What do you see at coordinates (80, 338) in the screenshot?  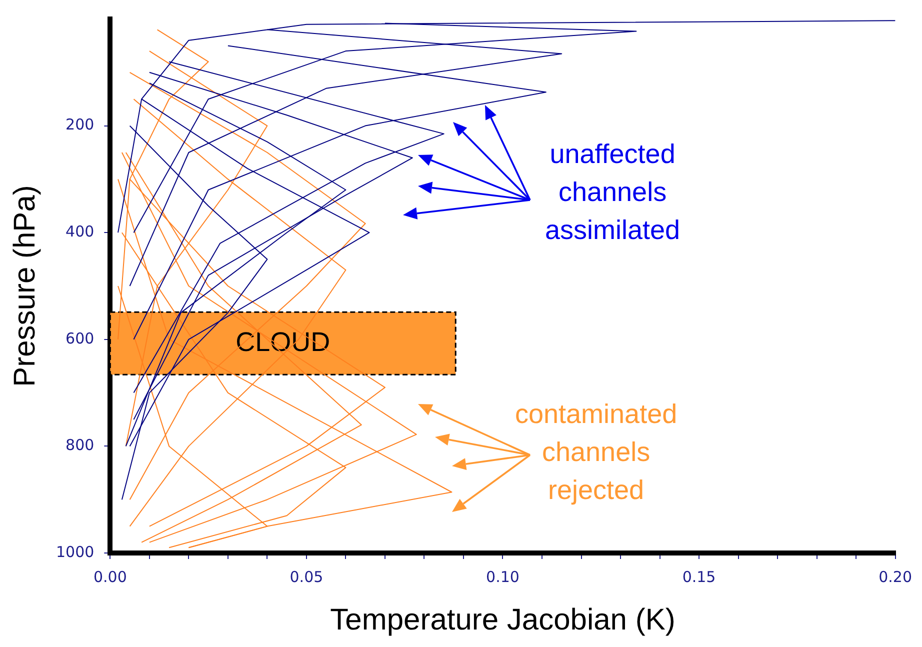 I see `y-tick-label: 600` at bounding box center [80, 338].